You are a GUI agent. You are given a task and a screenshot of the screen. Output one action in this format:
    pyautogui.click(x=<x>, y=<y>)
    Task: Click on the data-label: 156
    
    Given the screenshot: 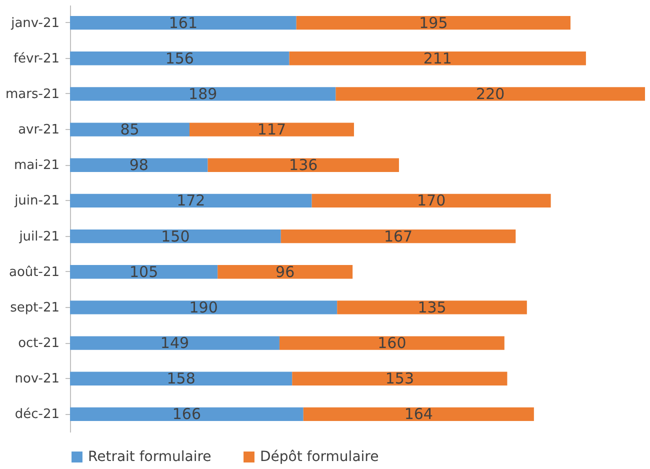 What is the action you would take?
    pyautogui.click(x=179, y=58)
    